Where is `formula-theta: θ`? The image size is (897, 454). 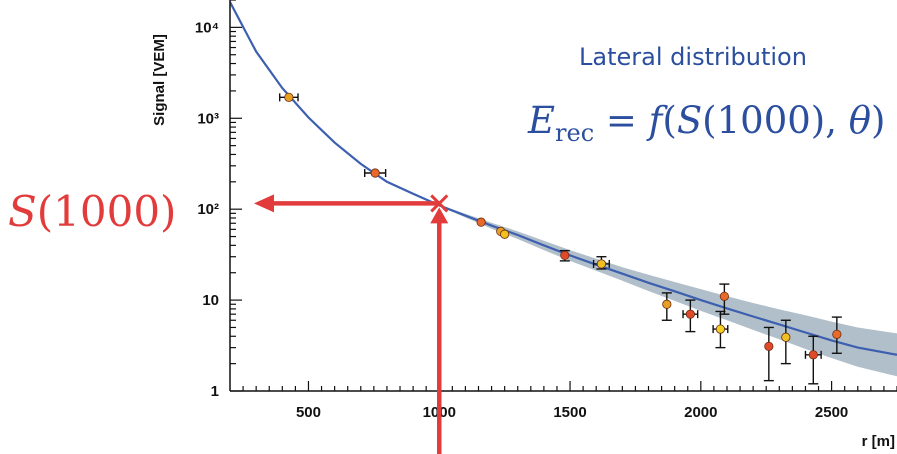
formula-theta: θ is located at coordinates (860, 120).